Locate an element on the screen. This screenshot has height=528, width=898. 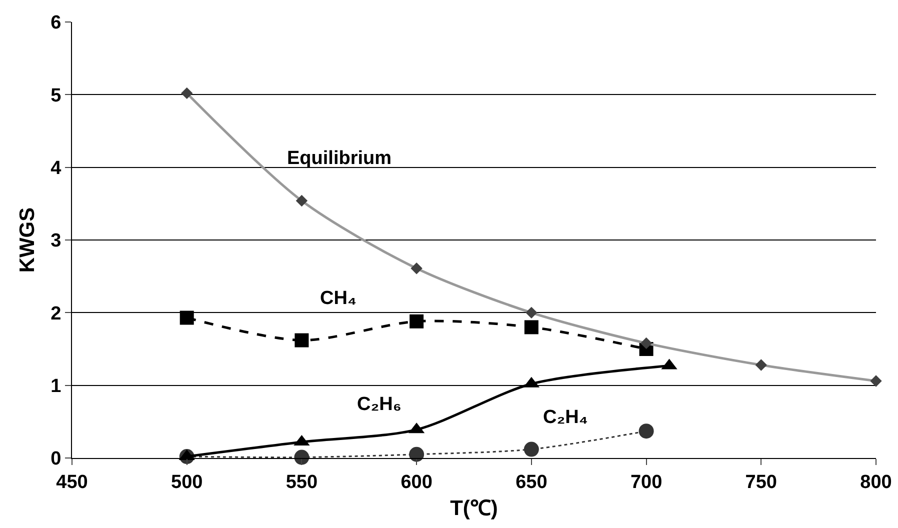
y-tick-label: 5 is located at coordinates (56, 95).